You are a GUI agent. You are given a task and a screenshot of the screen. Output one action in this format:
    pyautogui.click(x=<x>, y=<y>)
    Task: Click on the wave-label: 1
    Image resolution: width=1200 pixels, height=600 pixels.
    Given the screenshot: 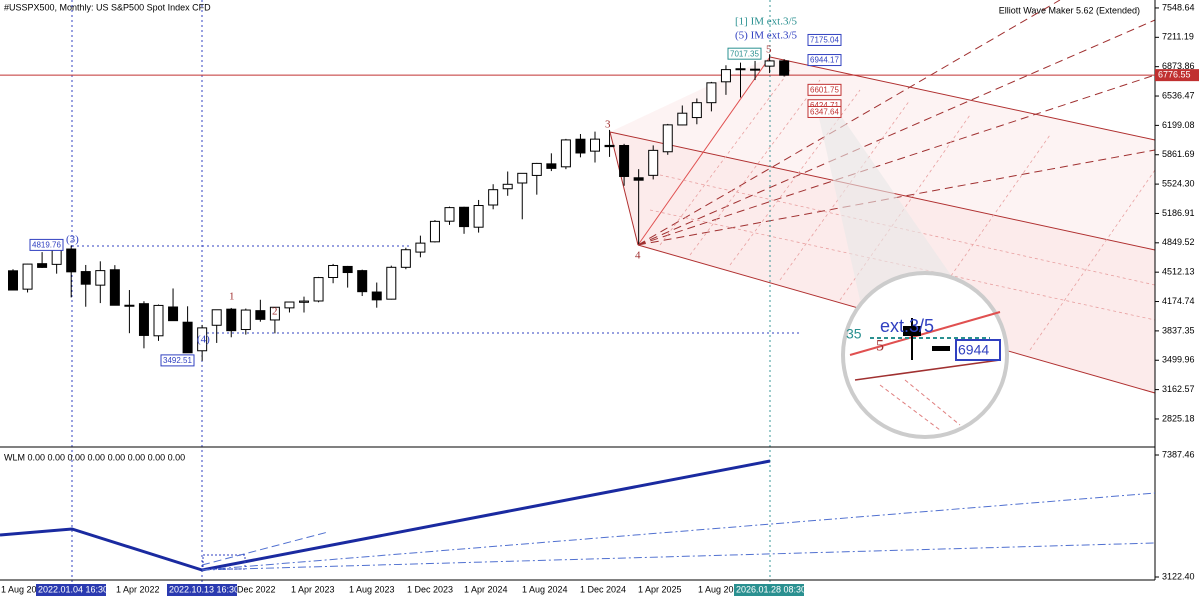 What is the action you would take?
    pyautogui.click(x=232, y=297)
    